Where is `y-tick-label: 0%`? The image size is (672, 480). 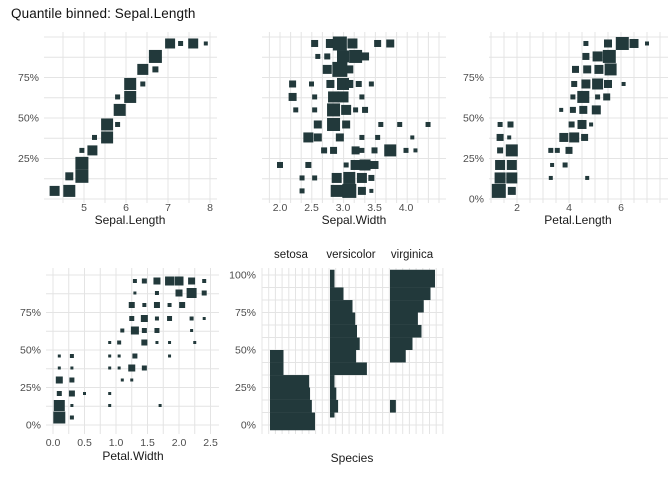
y-tick-label: 0% is located at coordinates (248, 426).